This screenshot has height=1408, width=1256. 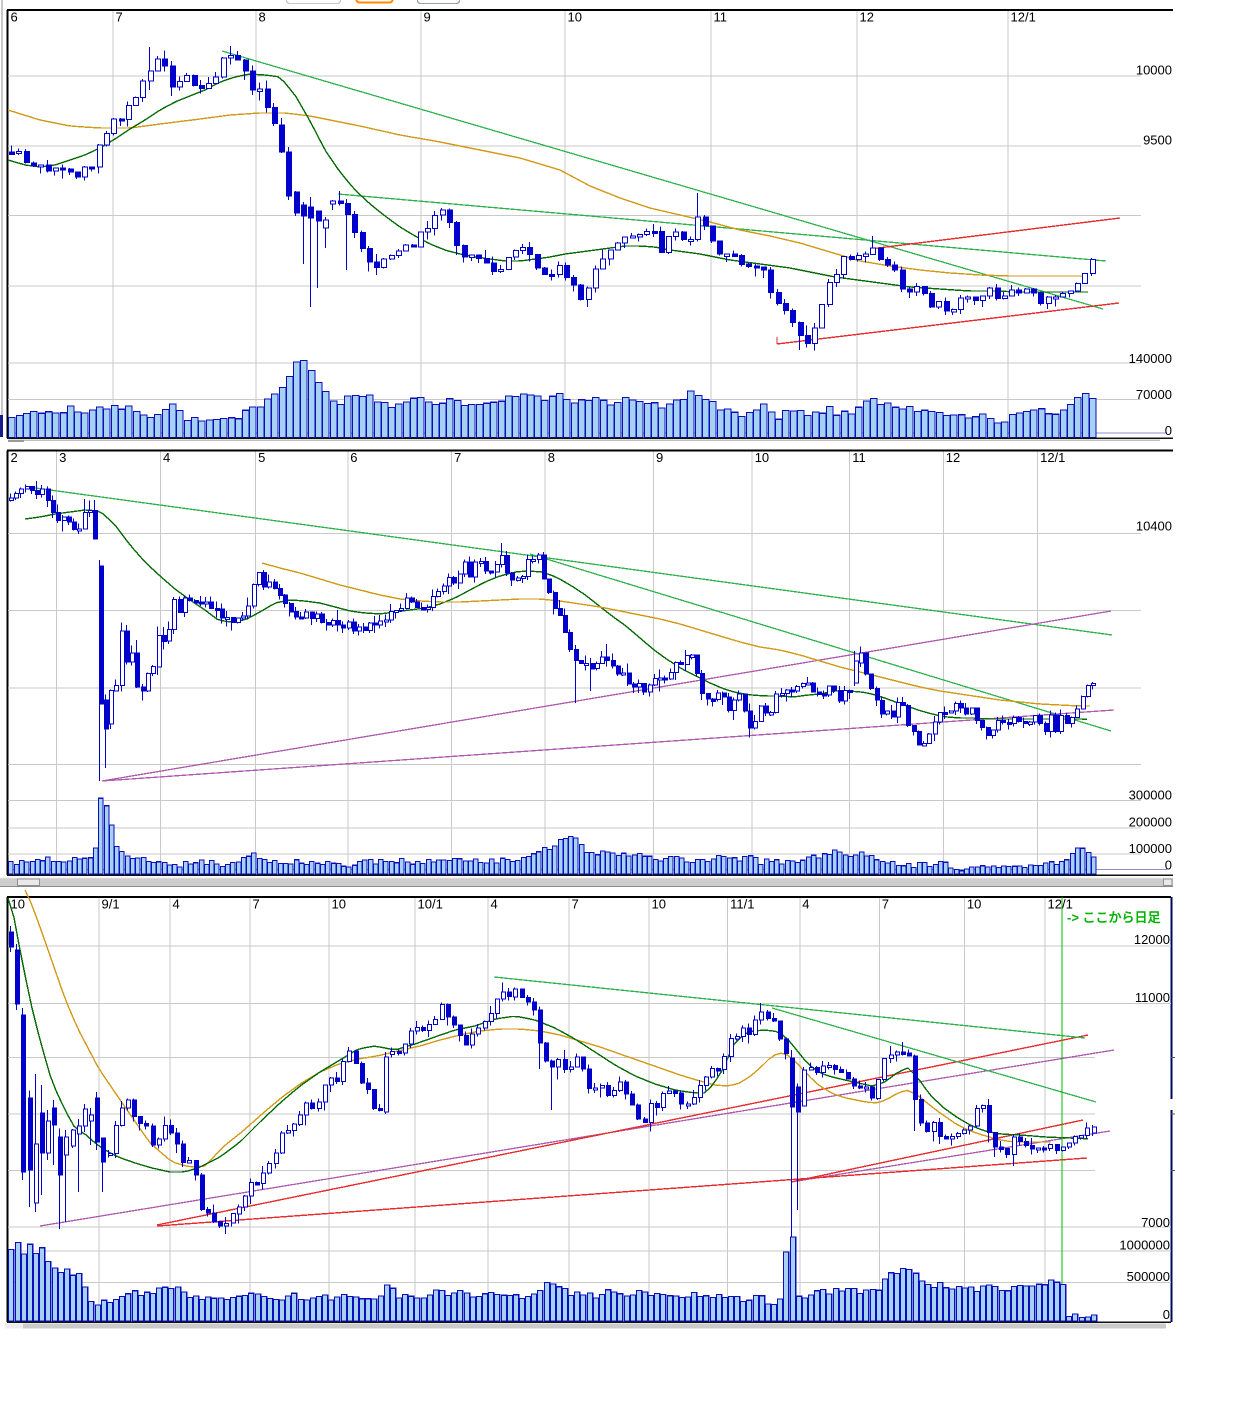 I want to click on svg-text: 10000, so click(x=1154, y=70).